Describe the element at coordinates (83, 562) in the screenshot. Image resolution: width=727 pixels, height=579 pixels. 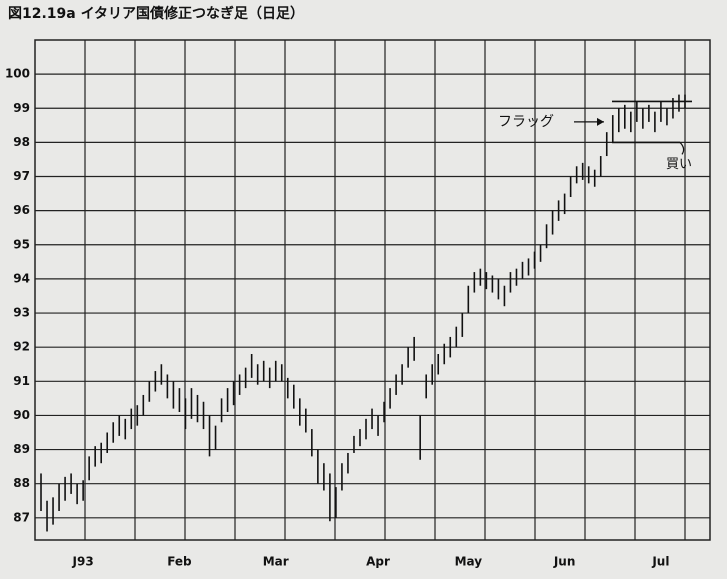
I see `x-tick-label: J93` at that location.